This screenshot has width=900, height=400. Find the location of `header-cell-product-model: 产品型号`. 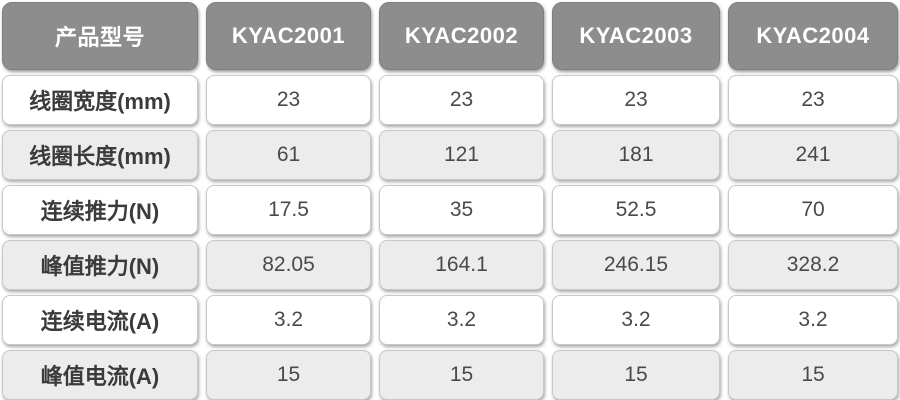

header-cell-product-model: 产品型号 is located at coordinates (100, 36).